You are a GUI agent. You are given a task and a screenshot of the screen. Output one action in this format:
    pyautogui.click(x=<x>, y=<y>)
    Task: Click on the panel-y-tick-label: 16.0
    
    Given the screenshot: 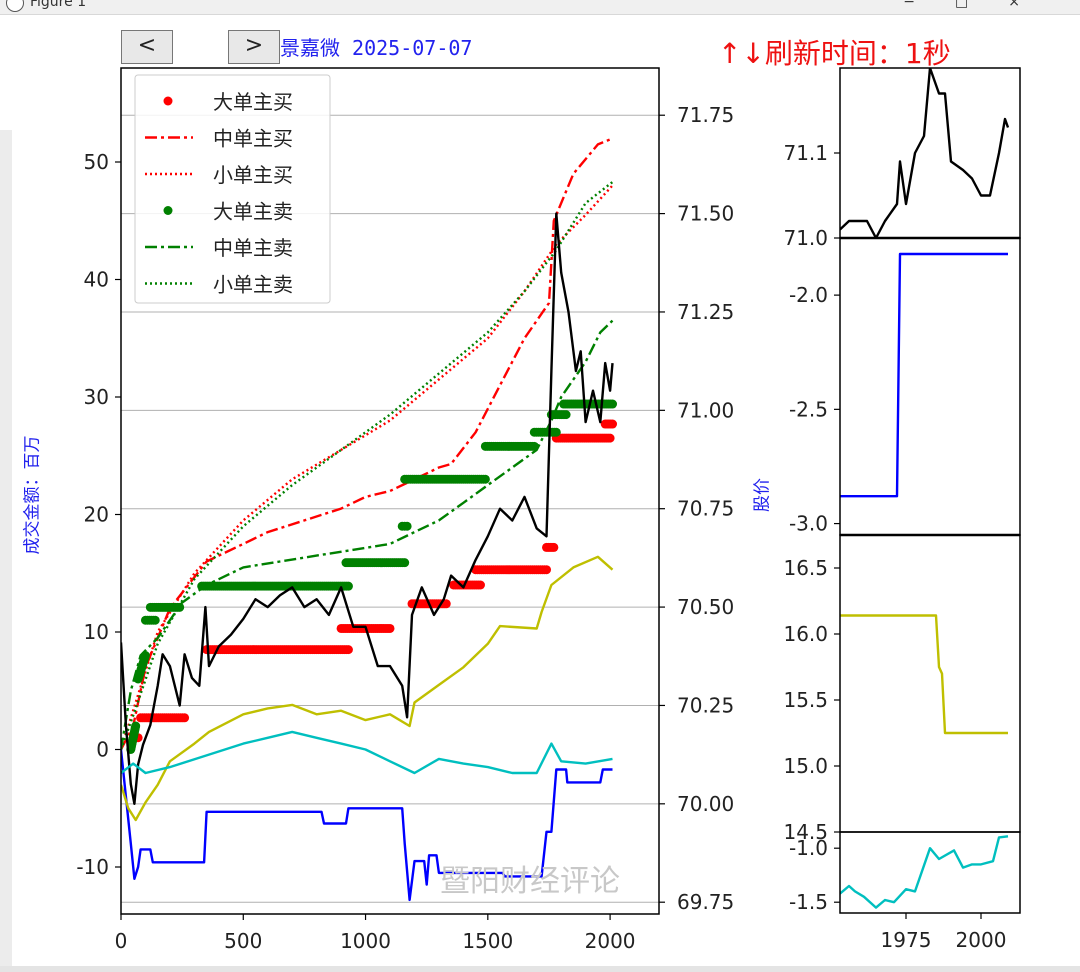 What is the action you would take?
    pyautogui.click(x=805, y=634)
    